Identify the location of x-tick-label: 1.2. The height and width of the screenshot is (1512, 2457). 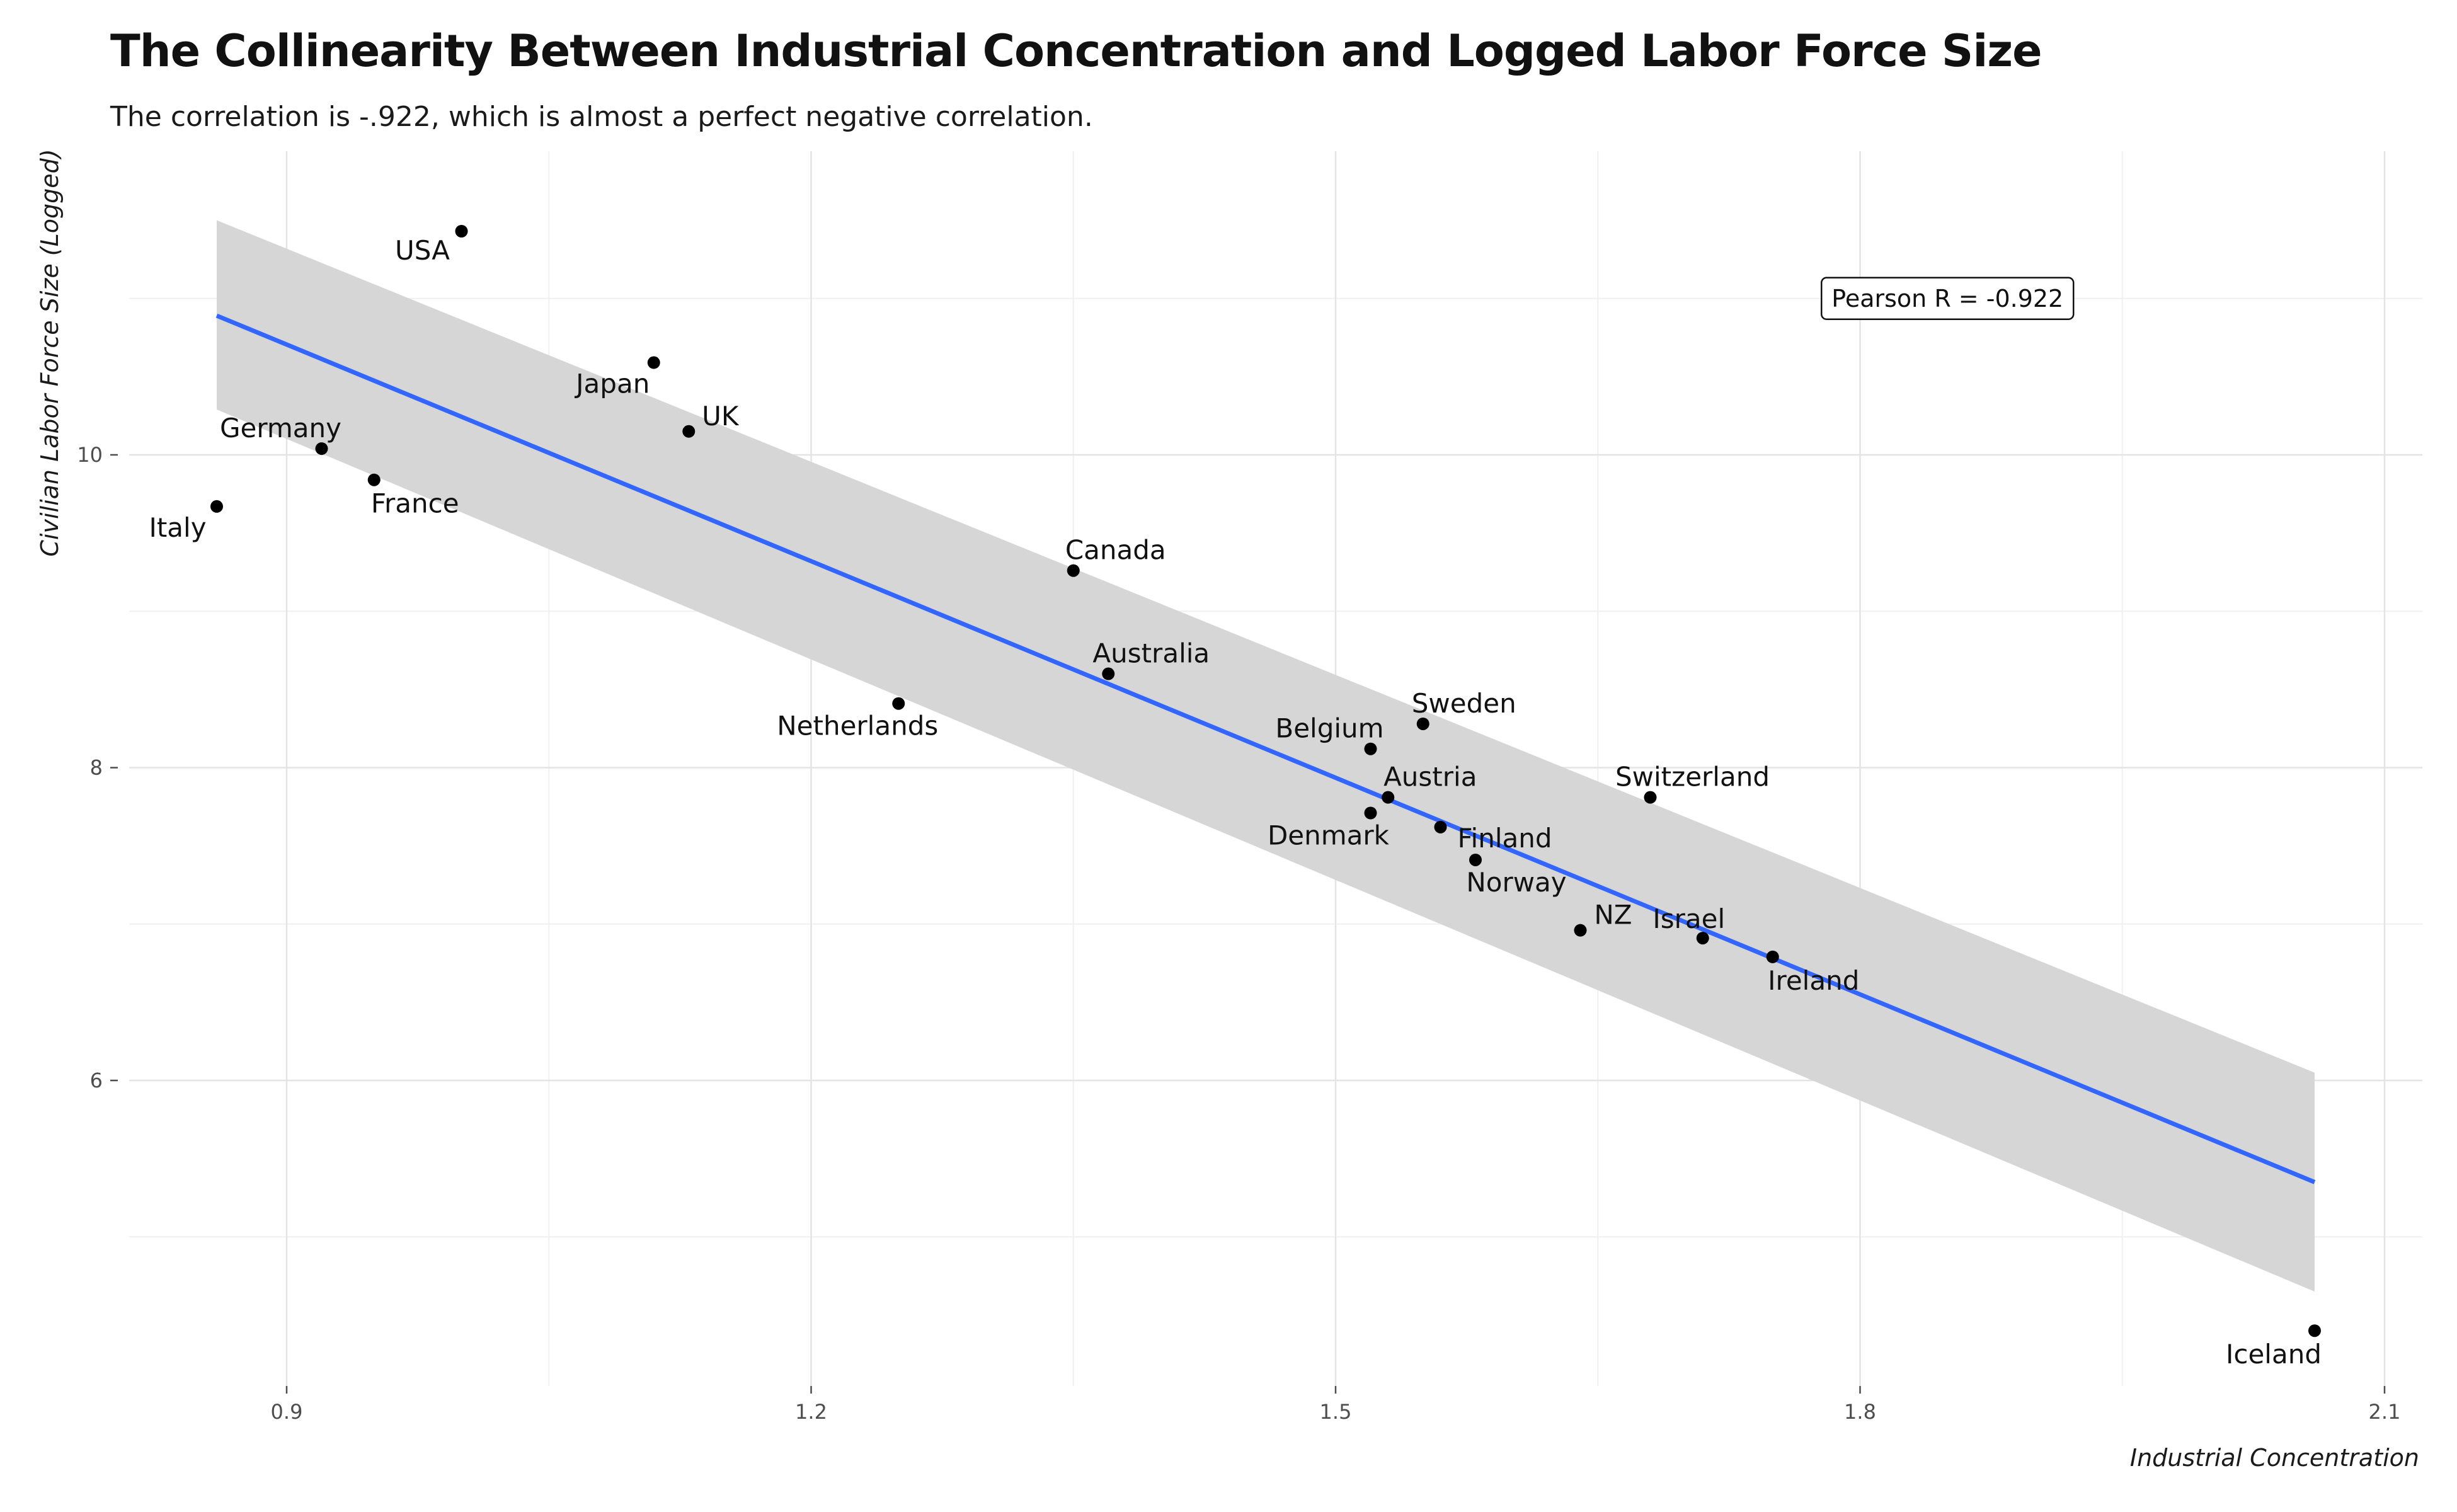
(811, 1412).